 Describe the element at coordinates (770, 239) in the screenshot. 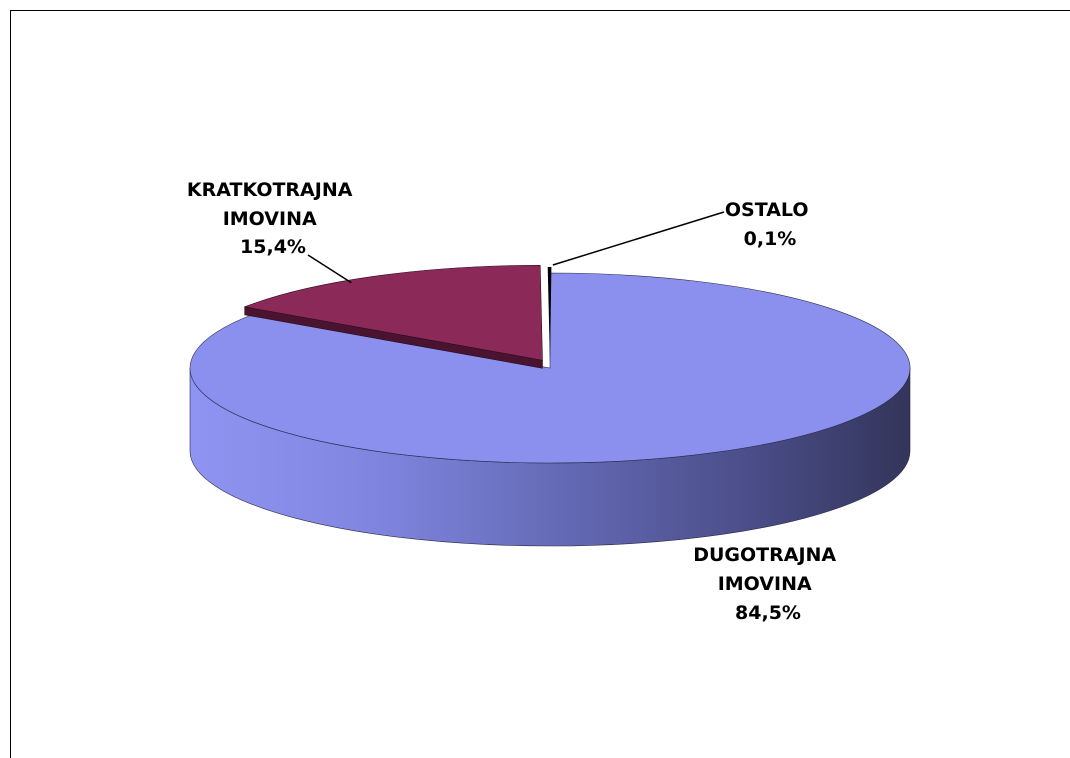

I see `label-ostalo-value: 0,1%` at that location.